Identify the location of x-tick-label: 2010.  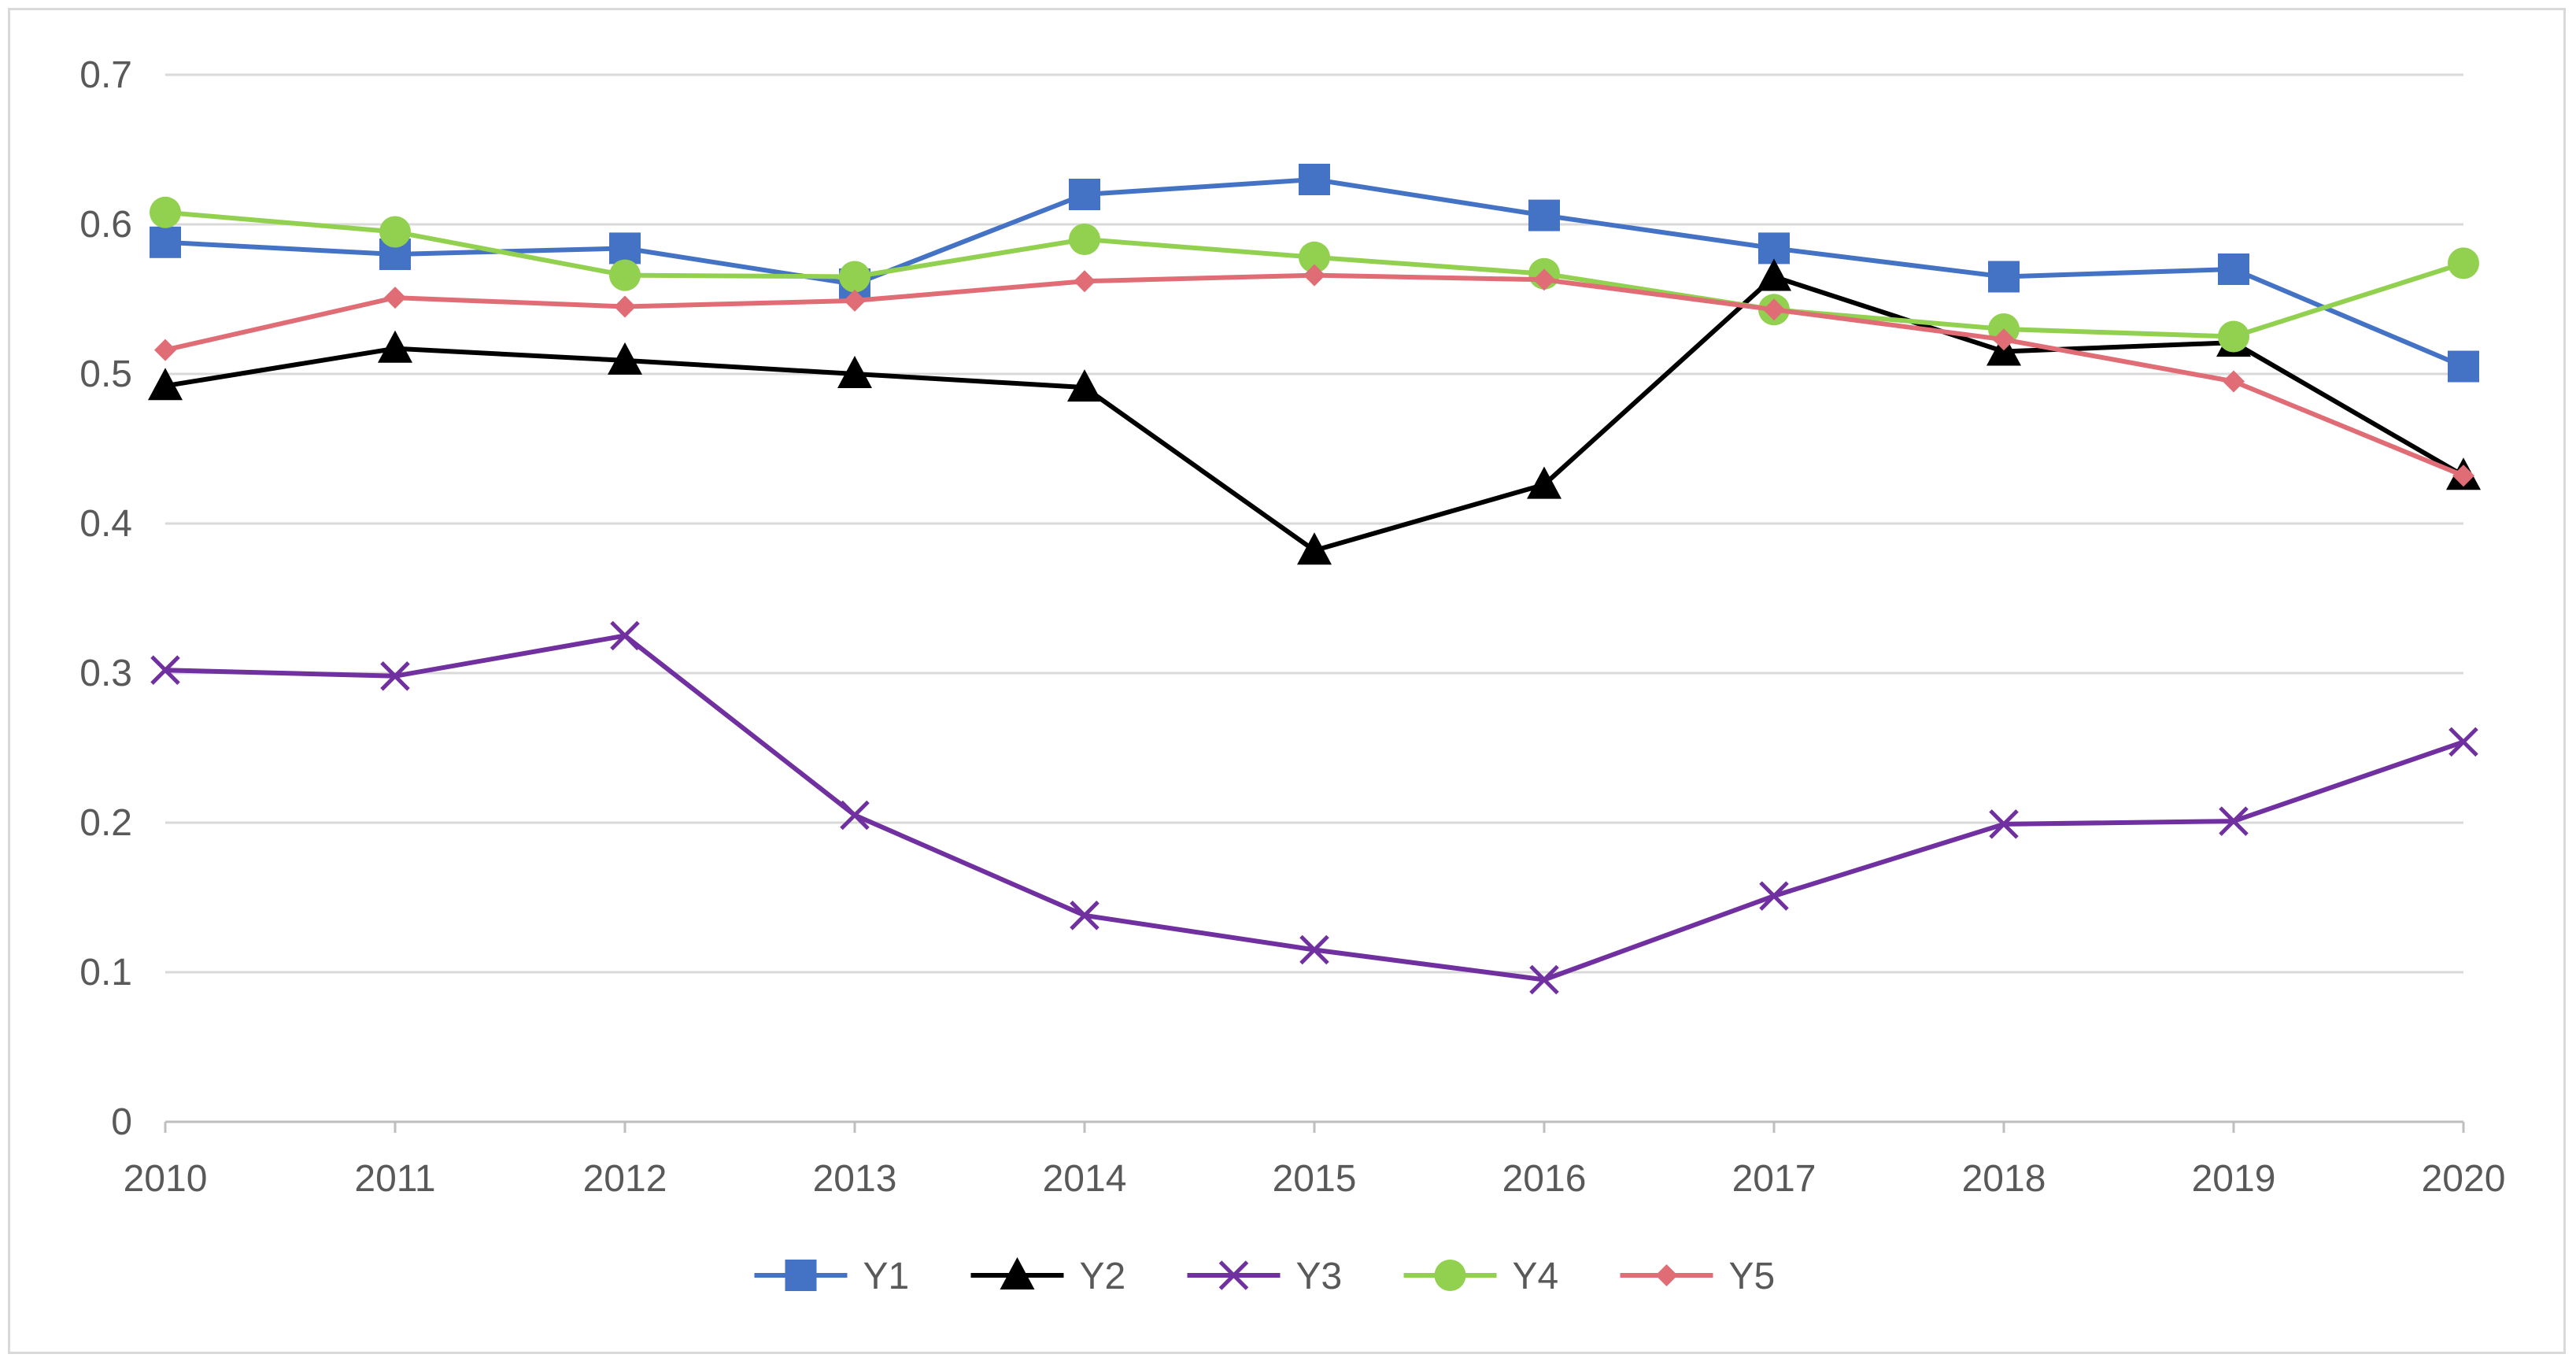
(166, 1179).